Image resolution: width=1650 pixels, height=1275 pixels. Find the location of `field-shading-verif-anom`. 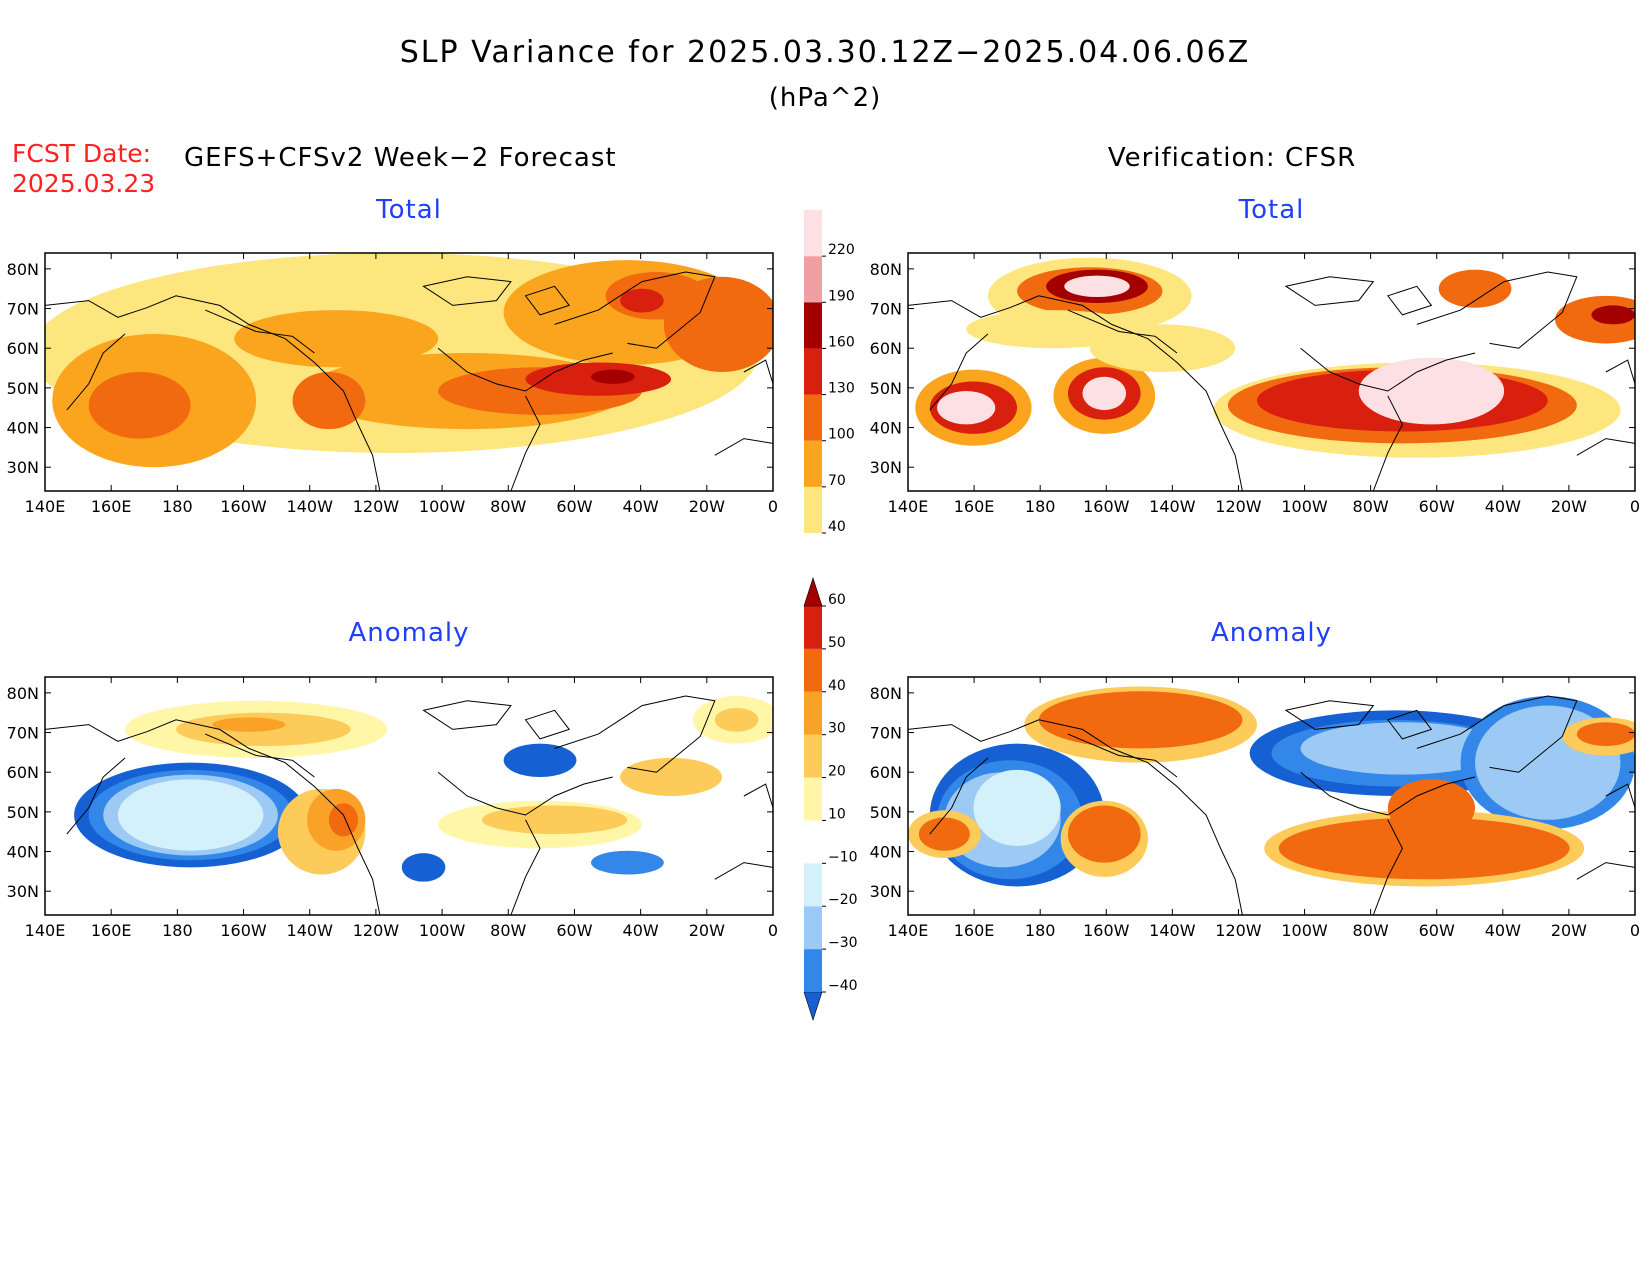

field-shading-verif-anom is located at coordinates (1271, 796).